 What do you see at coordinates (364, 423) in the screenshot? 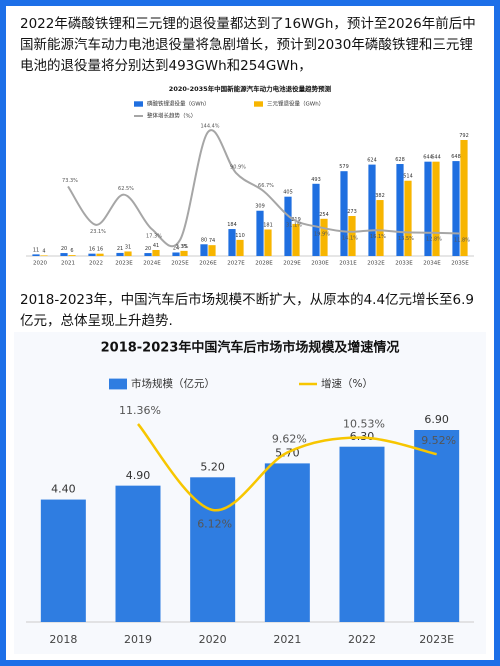
I see `line-label: 10.53%` at bounding box center [364, 423].